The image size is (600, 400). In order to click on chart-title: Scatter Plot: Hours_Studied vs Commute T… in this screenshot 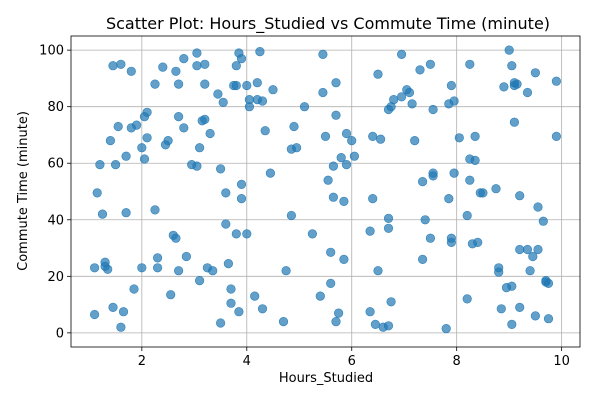, I will do `click(328, 24)`.